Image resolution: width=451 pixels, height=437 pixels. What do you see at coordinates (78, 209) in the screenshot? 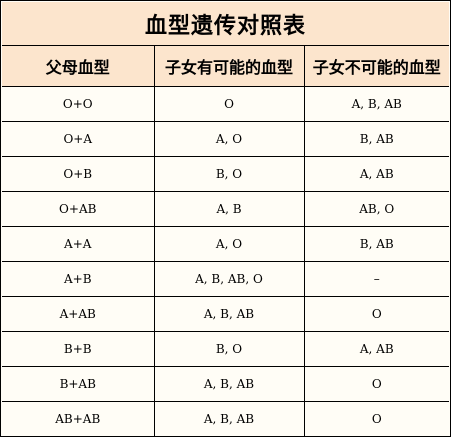
I see `parents-cell: O+AB` at bounding box center [78, 209].